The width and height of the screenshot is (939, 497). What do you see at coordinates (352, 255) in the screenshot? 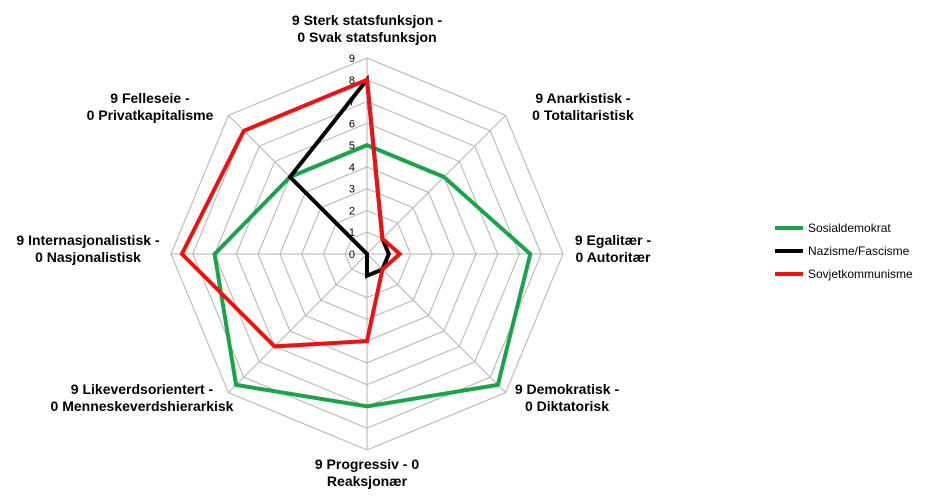
I see `tick-label: 0` at bounding box center [352, 255].